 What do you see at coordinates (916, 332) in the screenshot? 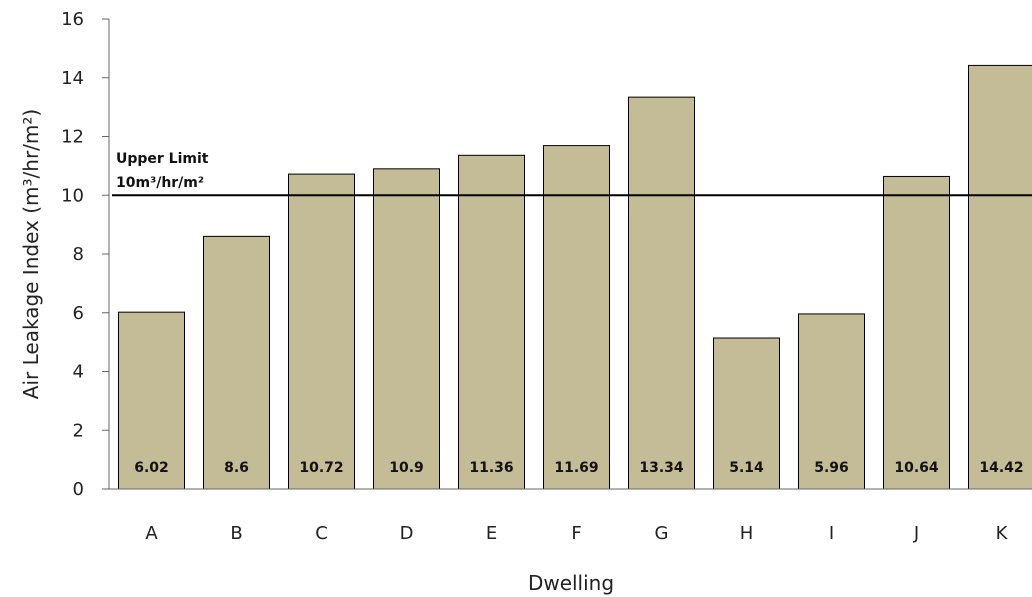
I see `bar-J` at bounding box center [916, 332].